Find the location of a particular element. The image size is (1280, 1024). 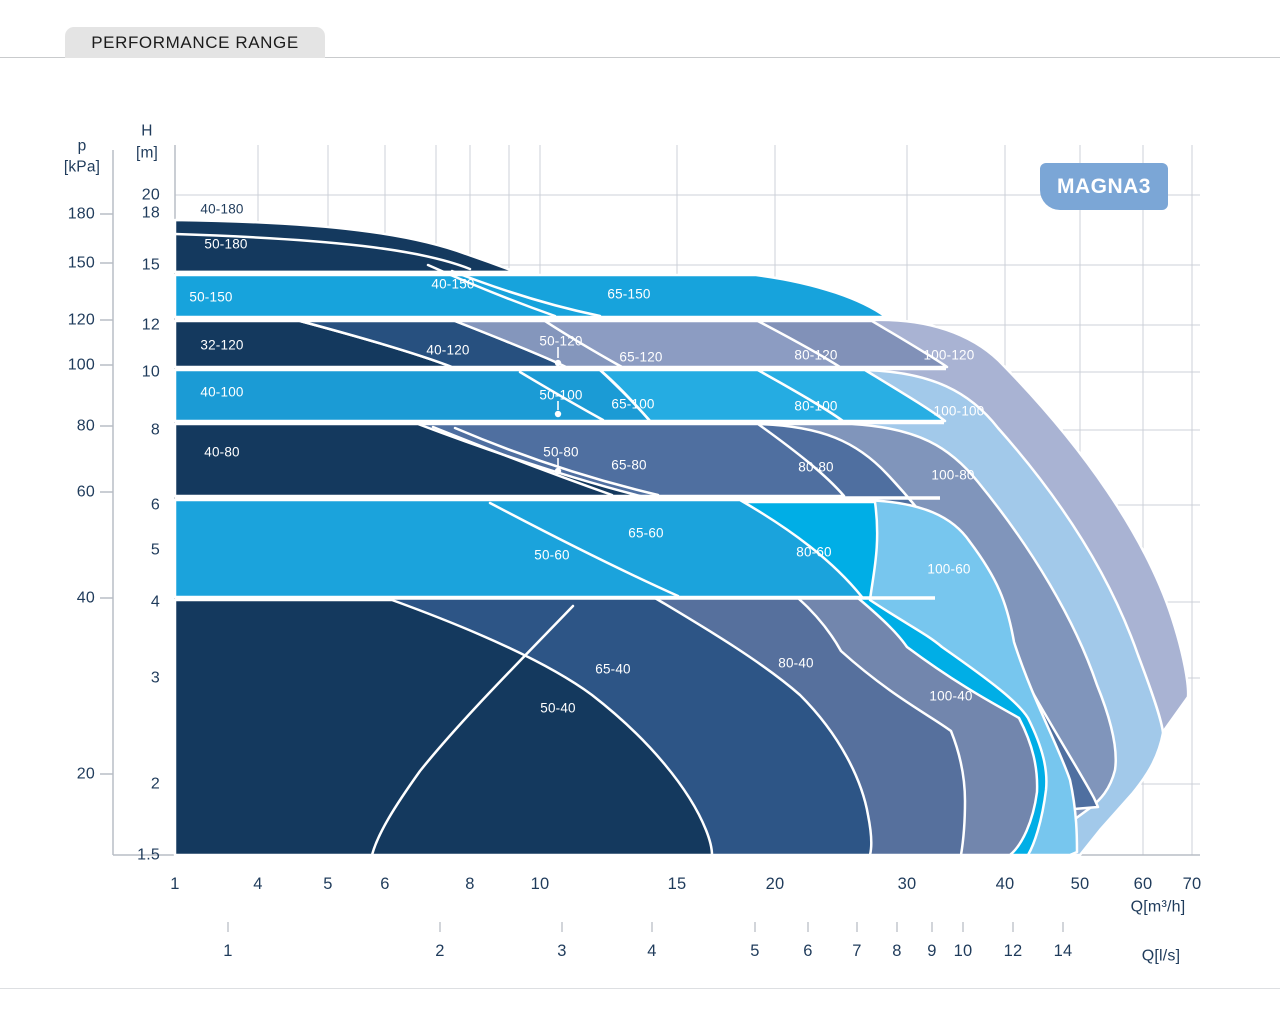

q-m3h-tick-label: 10 is located at coordinates (540, 884).